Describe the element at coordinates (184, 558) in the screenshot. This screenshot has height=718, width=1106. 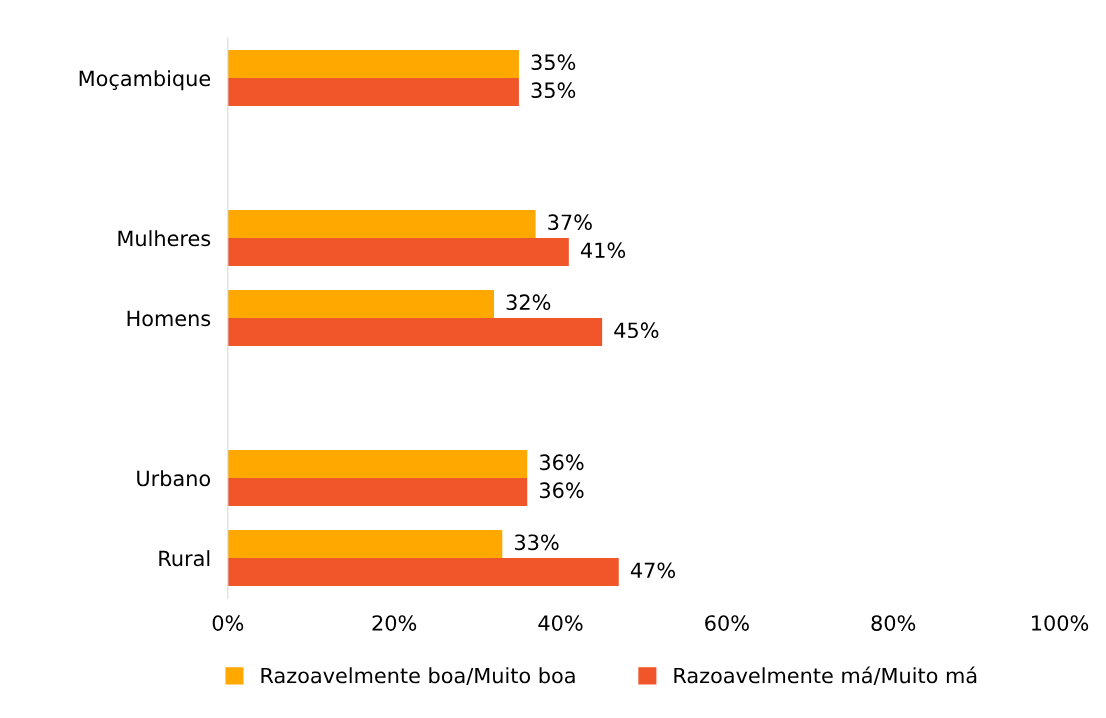
I see `y-tick-label: Rural` at that location.